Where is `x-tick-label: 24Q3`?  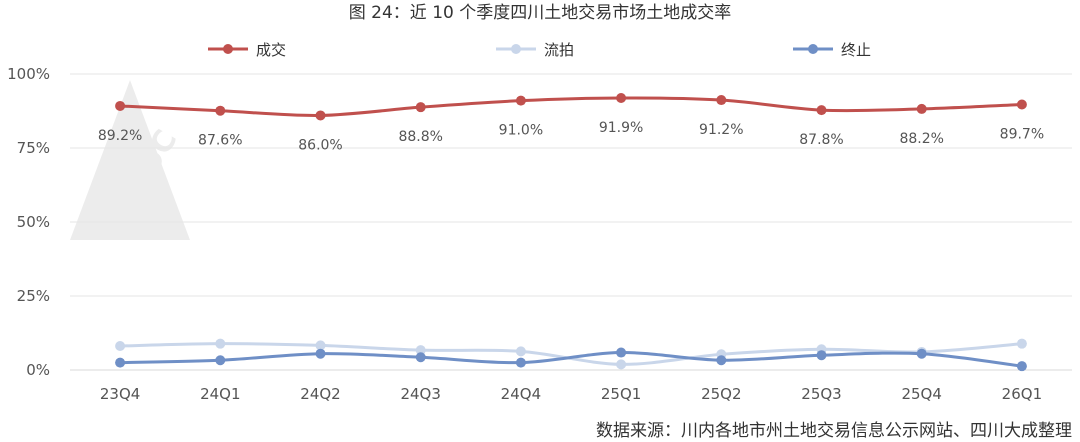
x-tick-label: 24Q3 is located at coordinates (420, 394).